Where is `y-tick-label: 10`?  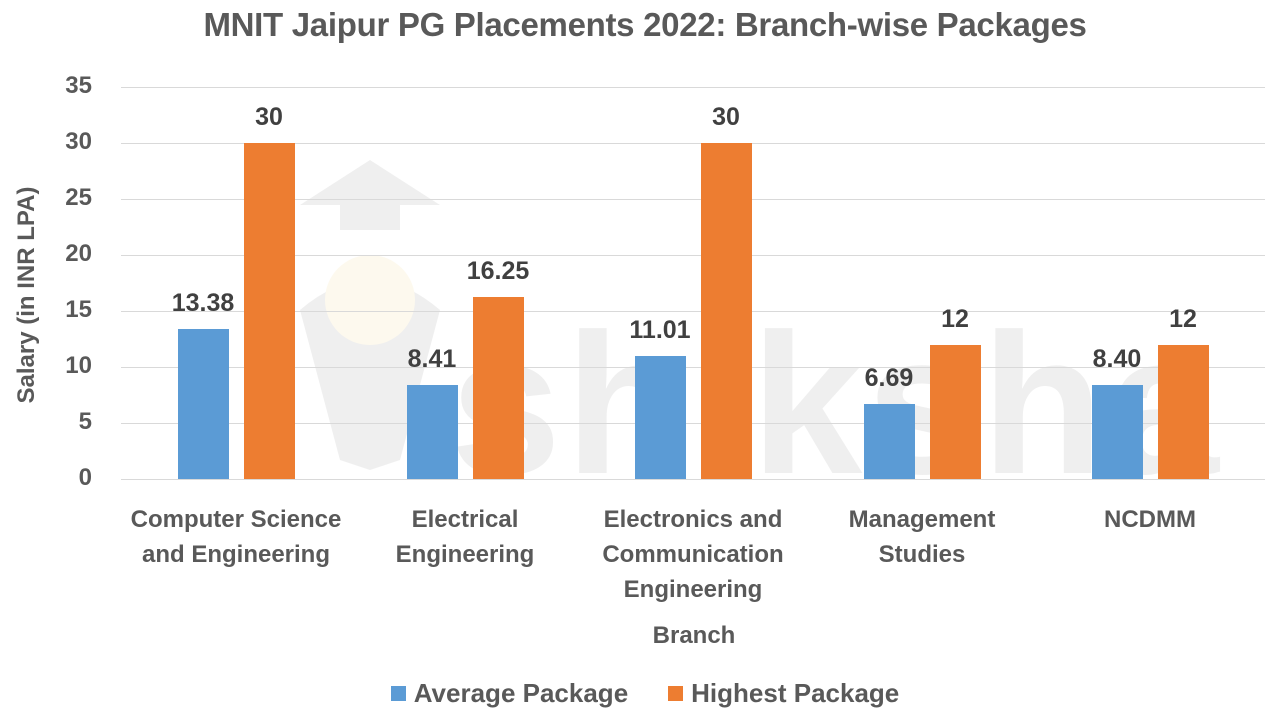
y-tick-label: 10 is located at coordinates (78, 365).